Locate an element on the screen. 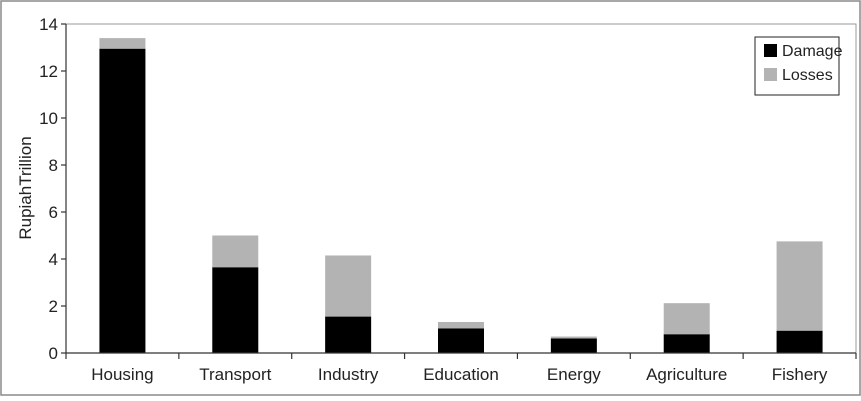 Image resolution: width=861 pixels, height=401 pixels. y-tick-label-0: 0 is located at coordinates (53, 353).